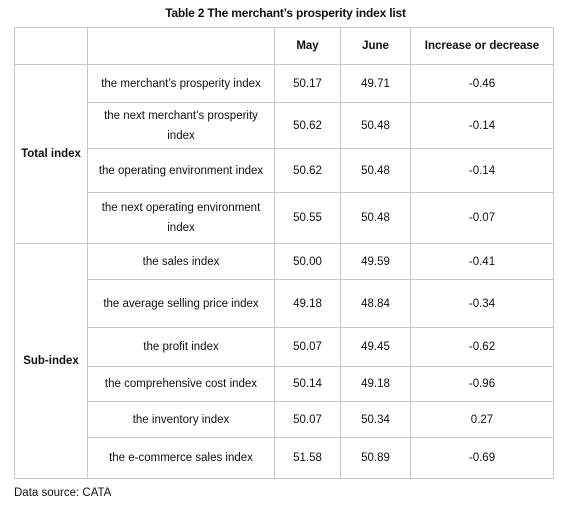 This screenshot has height=508, width=571. What do you see at coordinates (482, 419) in the screenshot?
I see `change-value: 0.27` at bounding box center [482, 419].